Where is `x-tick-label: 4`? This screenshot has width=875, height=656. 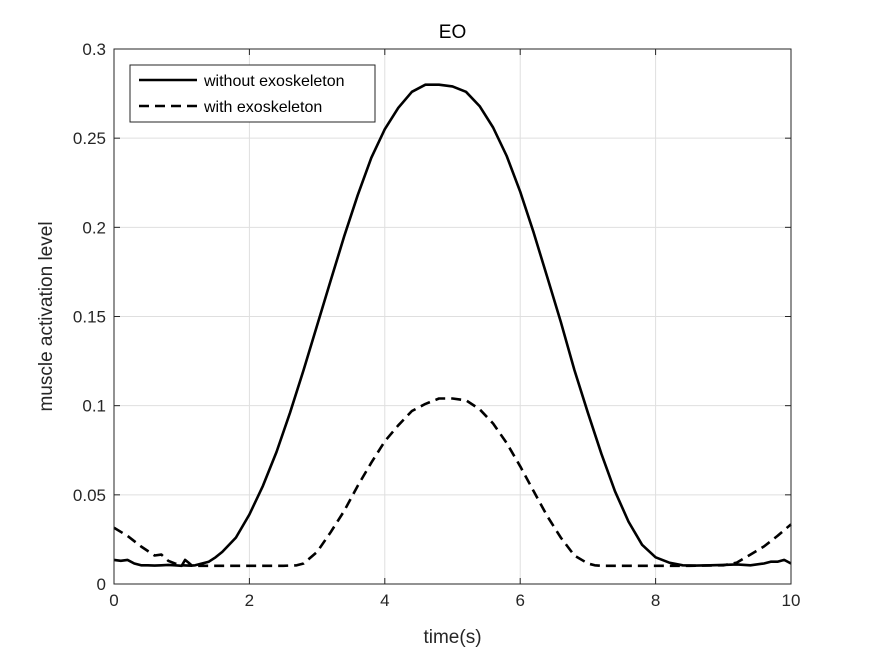 x-tick-label: 4 is located at coordinates (384, 600).